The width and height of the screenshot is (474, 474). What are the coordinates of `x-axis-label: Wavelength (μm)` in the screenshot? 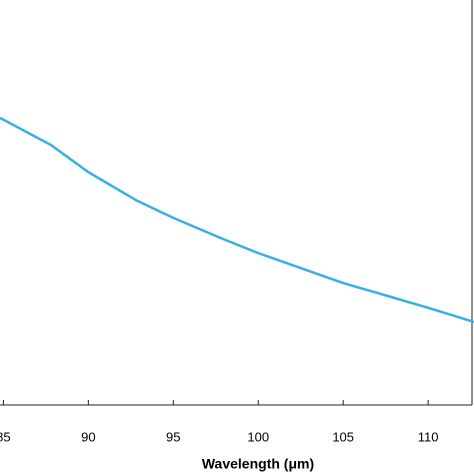 It's located at (258, 464).